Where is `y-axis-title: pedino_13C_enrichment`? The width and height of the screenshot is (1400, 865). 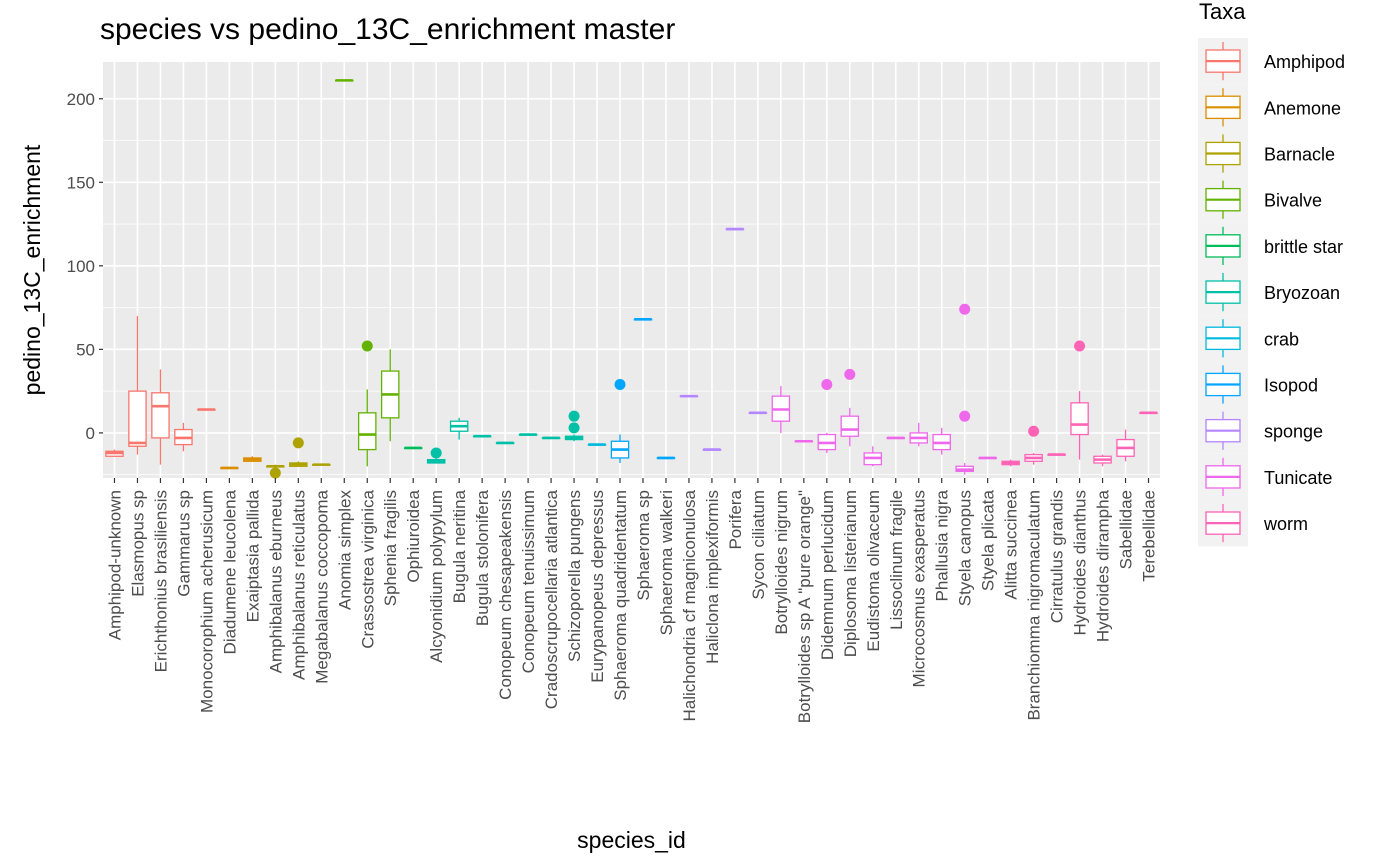 y-axis-title: pedino_13C_enrichment is located at coordinates (32, 269).